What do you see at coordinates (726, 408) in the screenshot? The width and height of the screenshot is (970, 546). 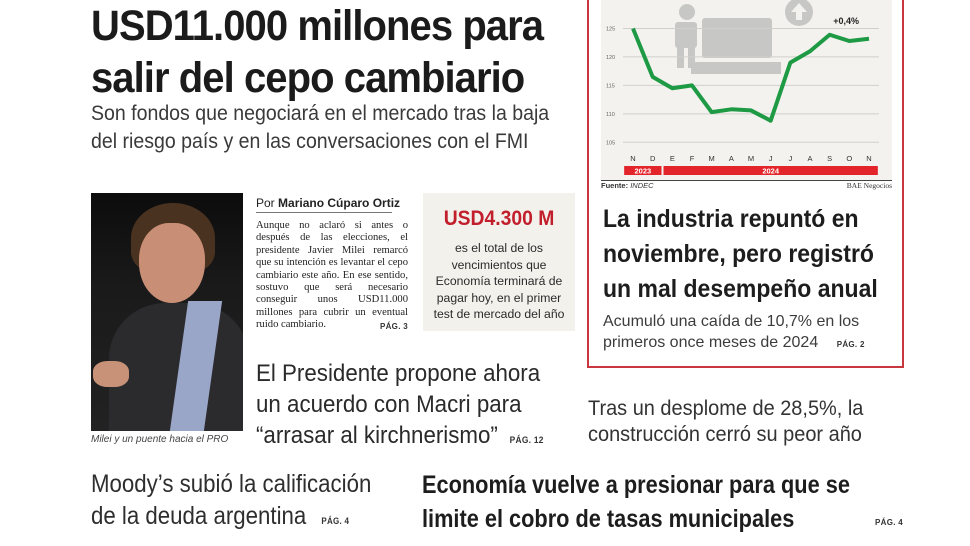 I see `construction-headline-line: Tras un desplome de 28,5%, la` at bounding box center [726, 408].